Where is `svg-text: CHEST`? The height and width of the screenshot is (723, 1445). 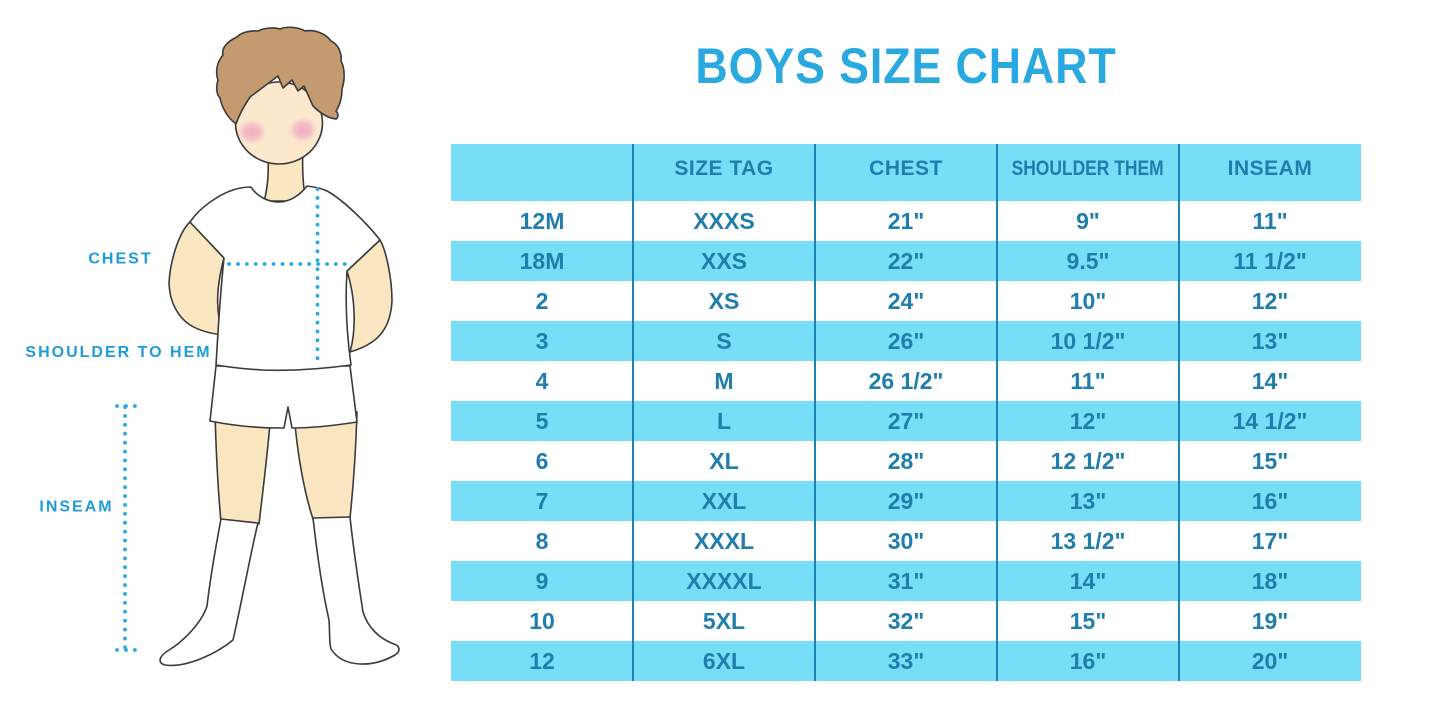
svg-text: CHEST is located at coordinates (120, 259).